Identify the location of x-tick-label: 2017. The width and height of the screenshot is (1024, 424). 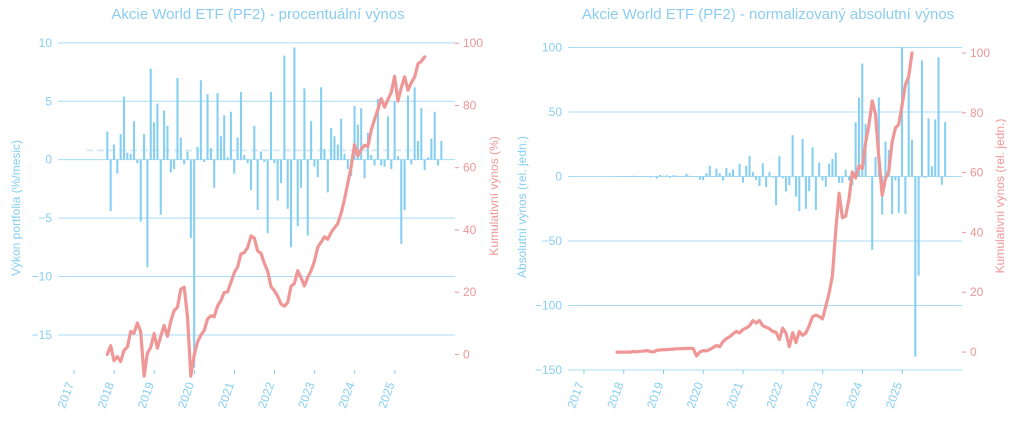
(66, 395).